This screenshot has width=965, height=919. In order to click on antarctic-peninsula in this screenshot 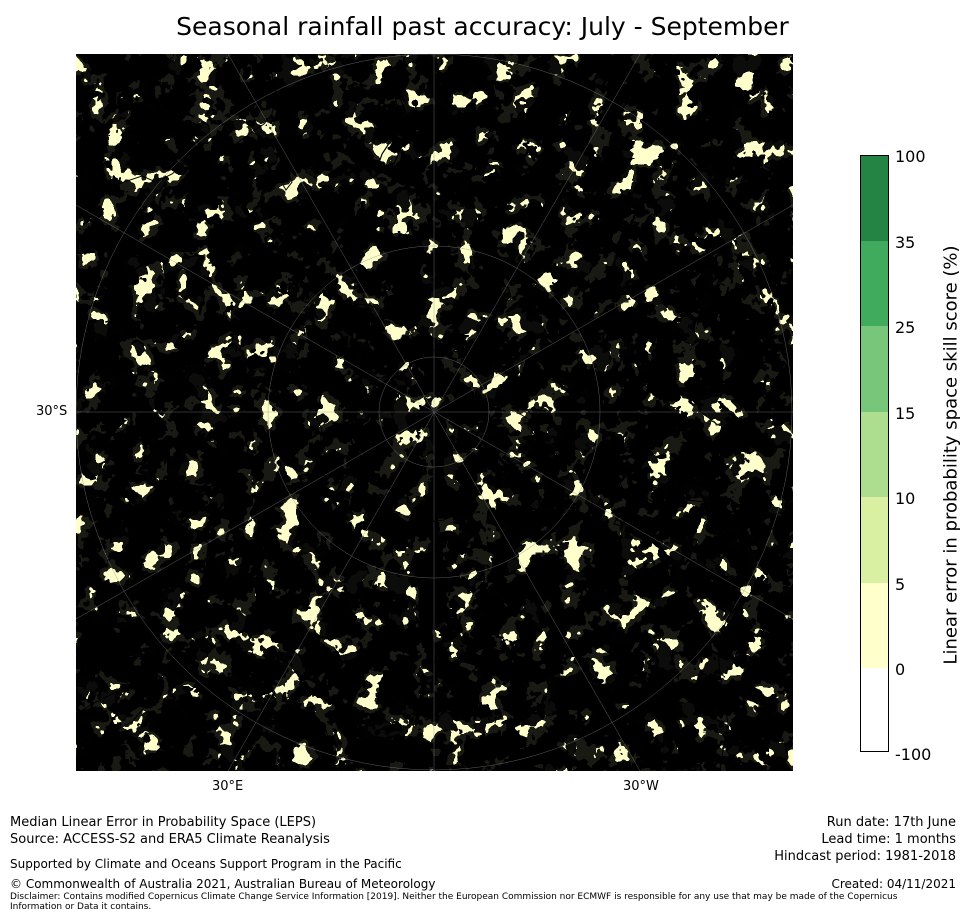, I will do `click(541, 443)`.